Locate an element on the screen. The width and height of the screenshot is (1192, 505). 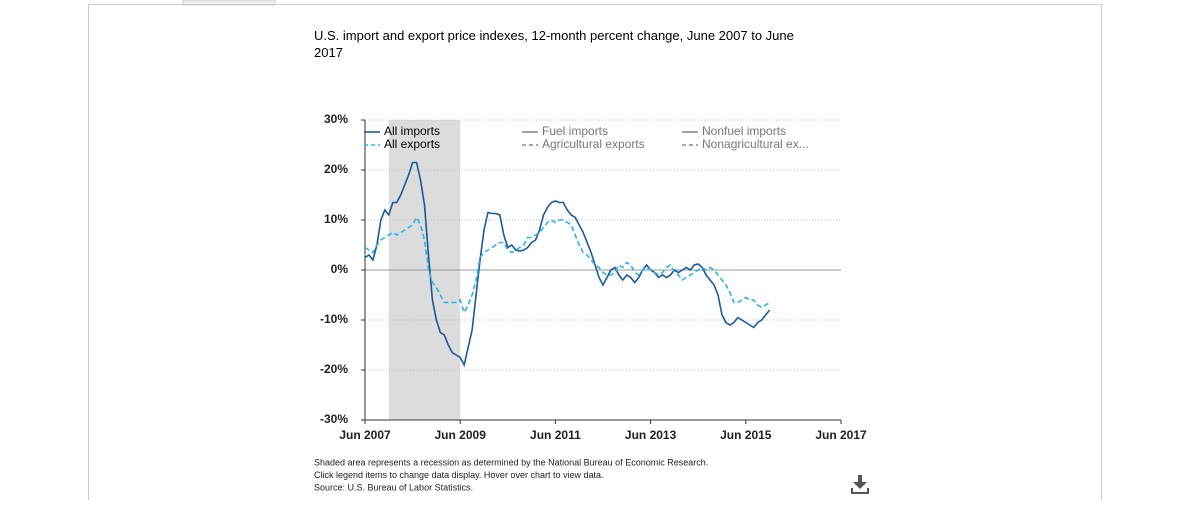
y-tick-label: 10% is located at coordinates (336, 219).